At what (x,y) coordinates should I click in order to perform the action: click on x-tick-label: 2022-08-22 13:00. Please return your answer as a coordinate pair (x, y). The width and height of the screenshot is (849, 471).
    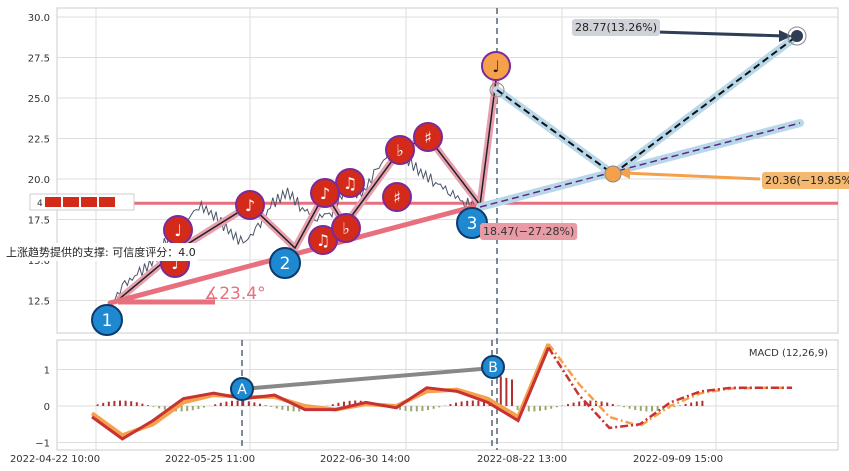
    Looking at the image, I should click on (522, 459).